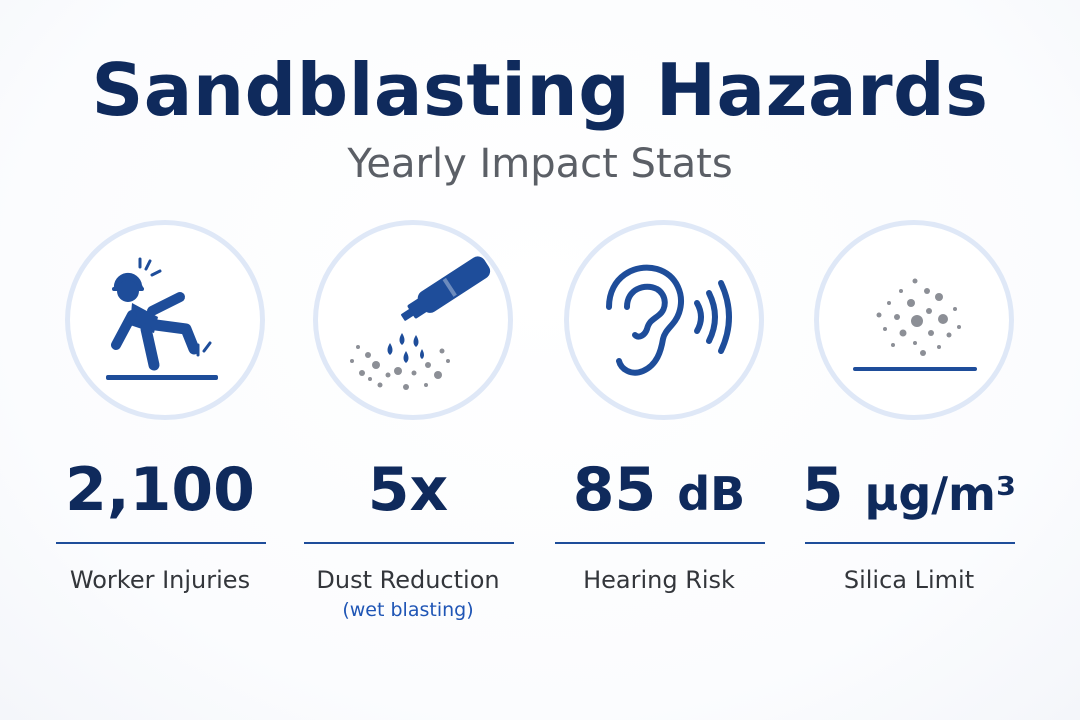 The image size is (1080, 720). I want to click on ear-sound-icon, so click(669, 320).